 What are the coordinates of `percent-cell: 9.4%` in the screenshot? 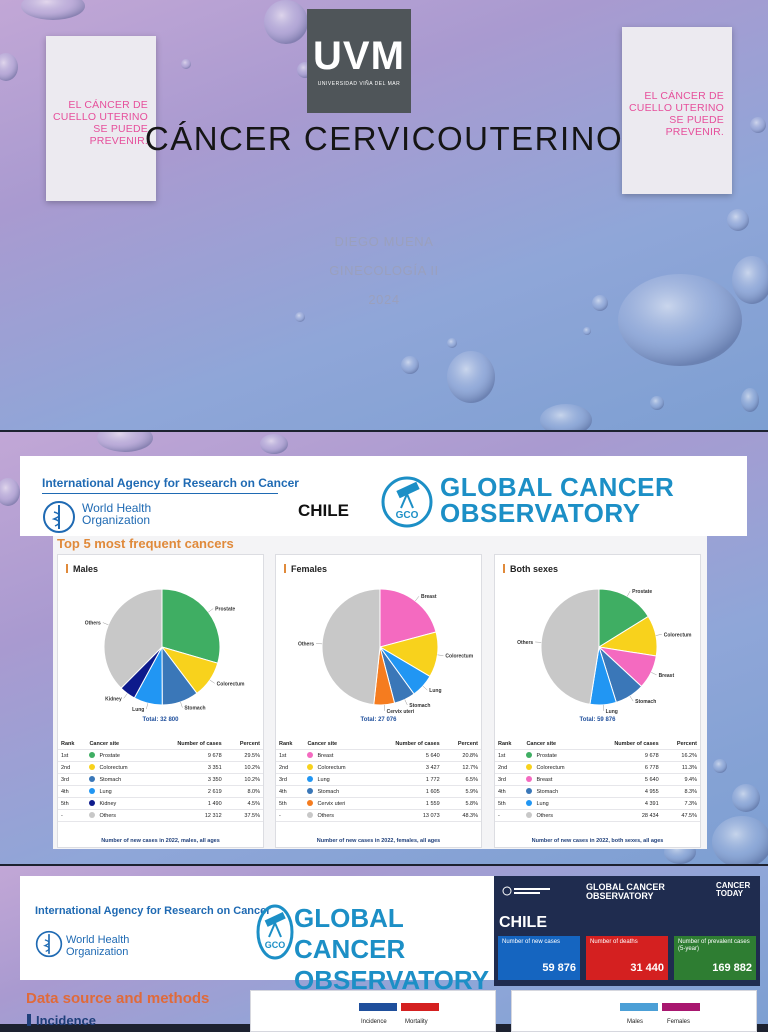 It's located at (681, 780).